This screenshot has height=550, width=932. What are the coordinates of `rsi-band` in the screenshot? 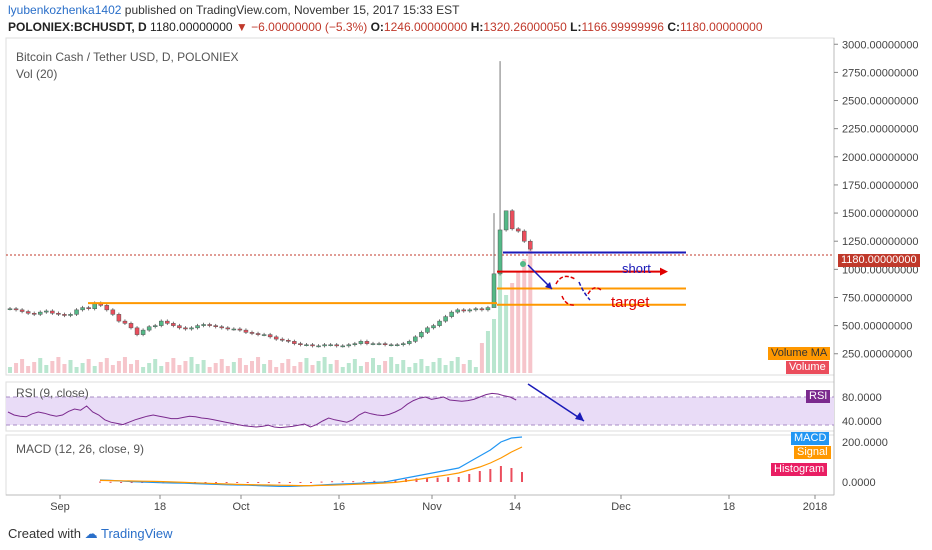 It's located at (420, 411).